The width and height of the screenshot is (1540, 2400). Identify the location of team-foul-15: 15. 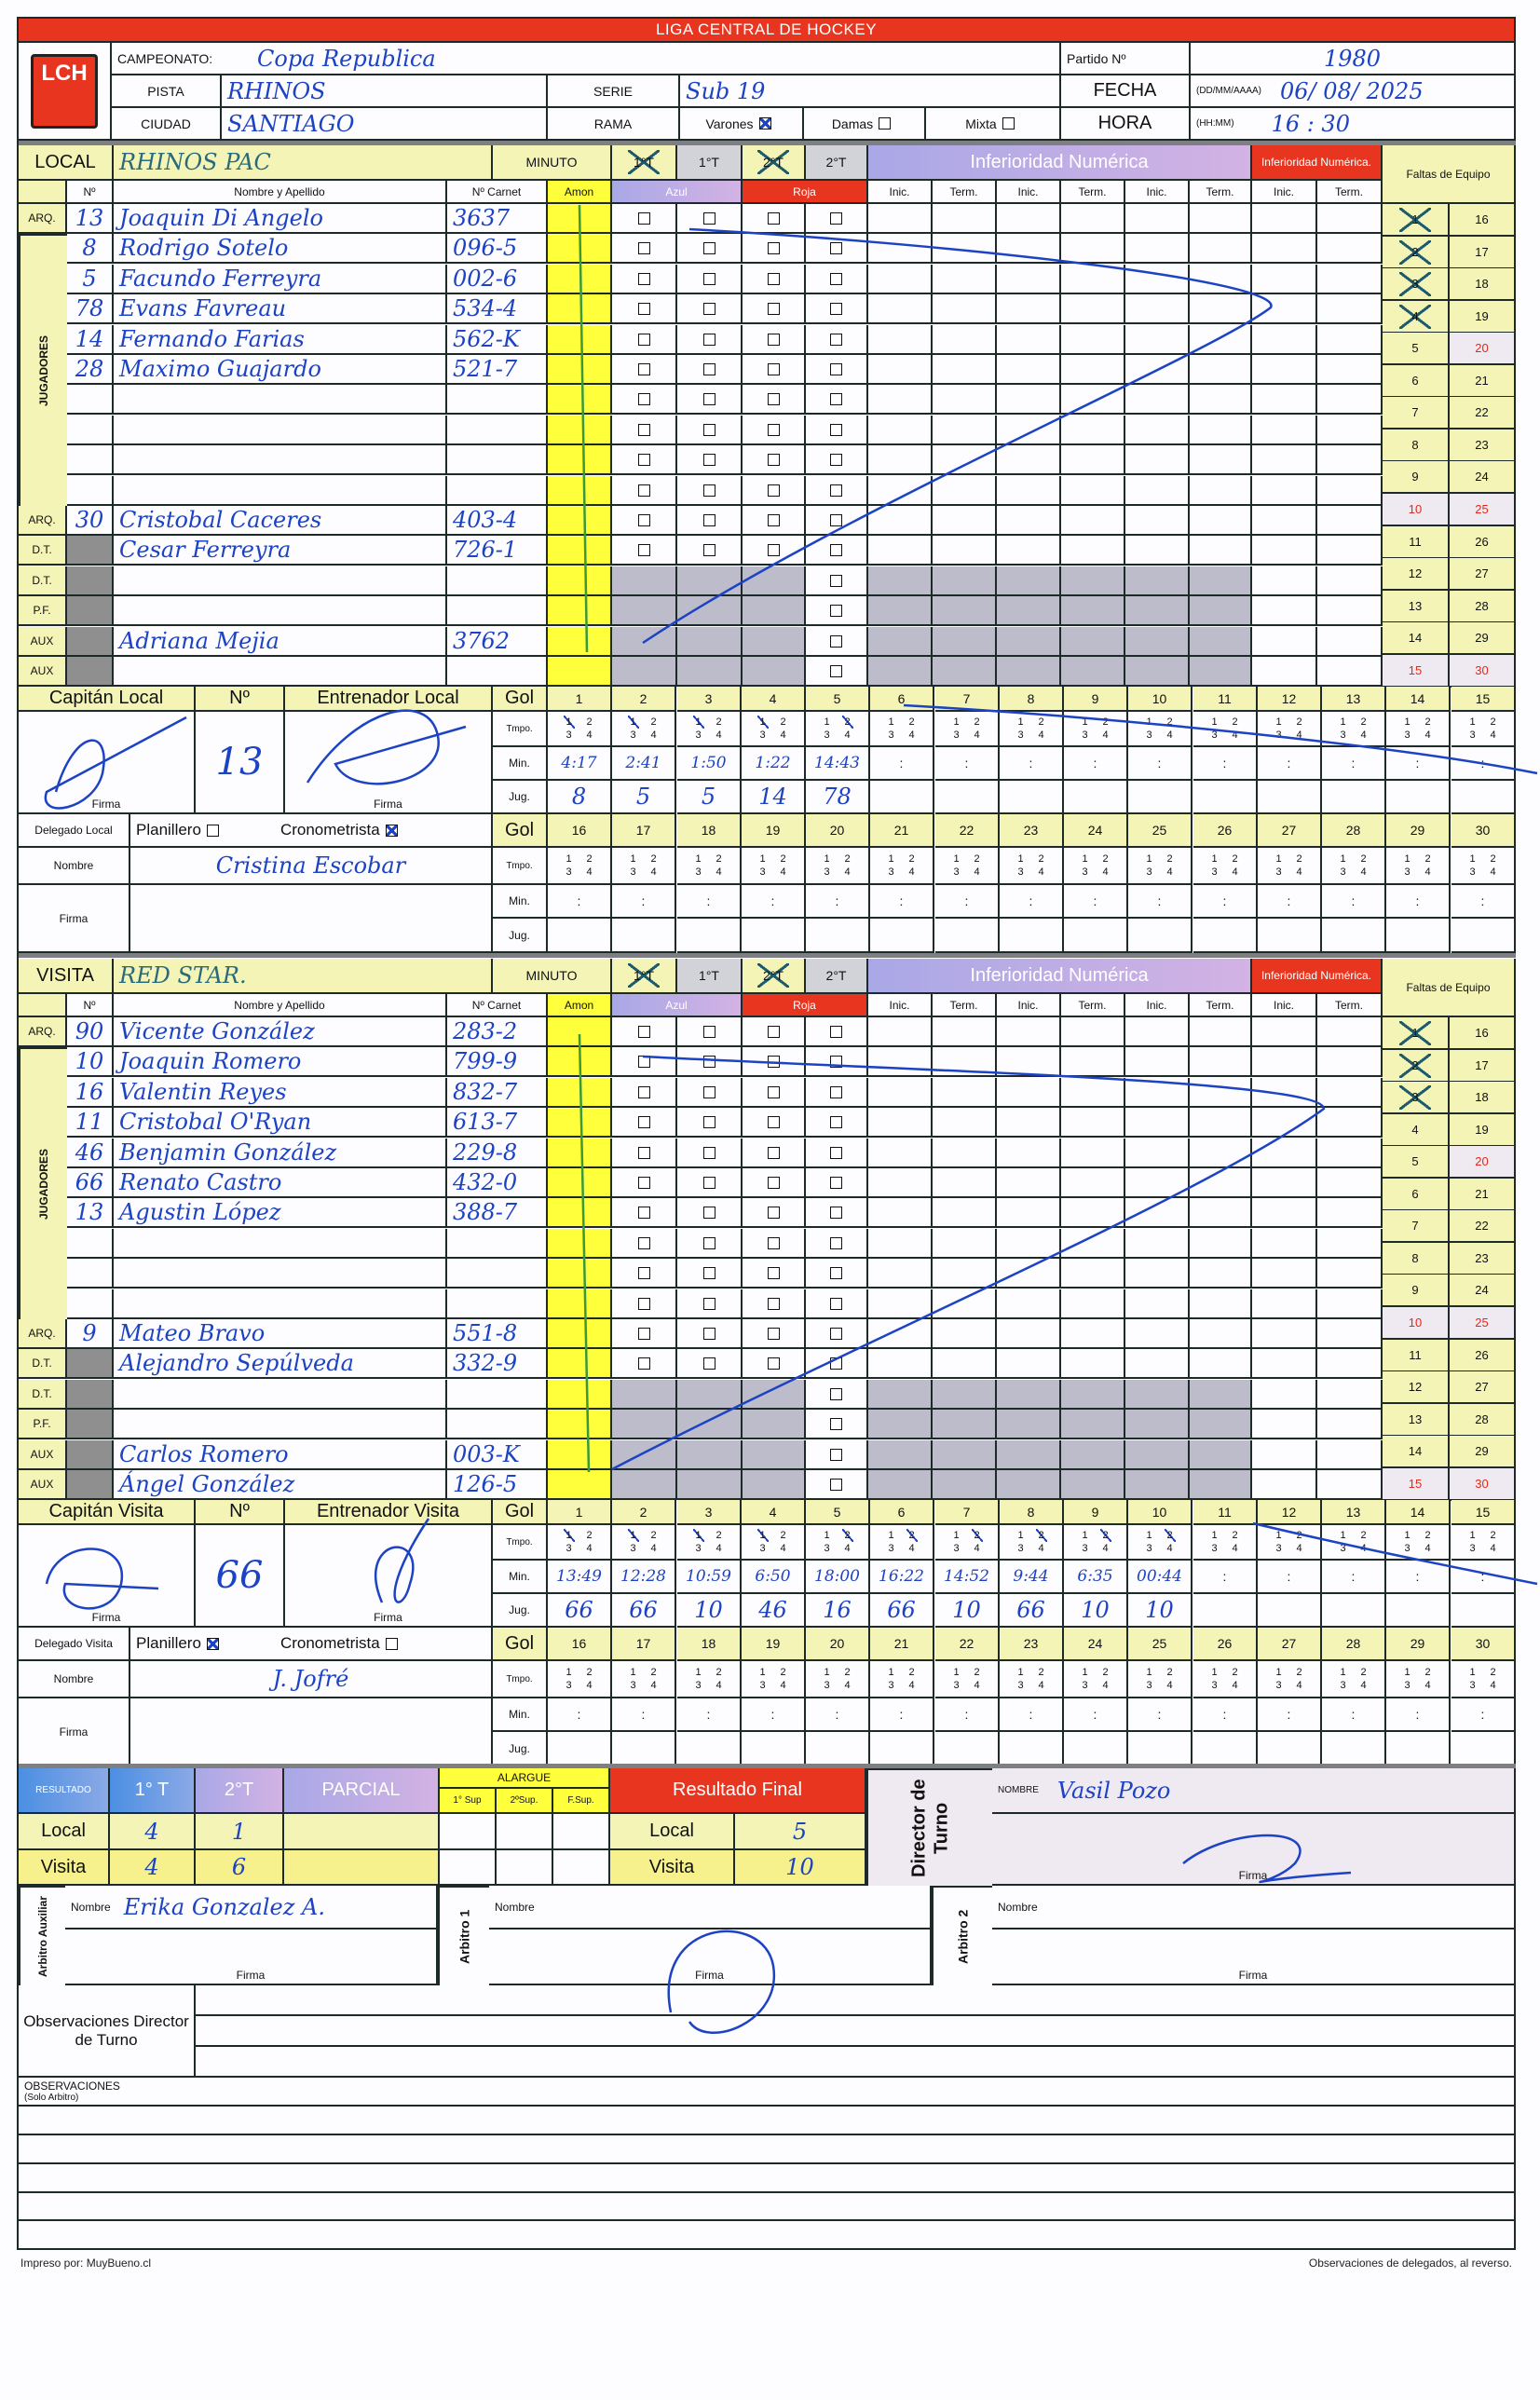
(1416, 671).